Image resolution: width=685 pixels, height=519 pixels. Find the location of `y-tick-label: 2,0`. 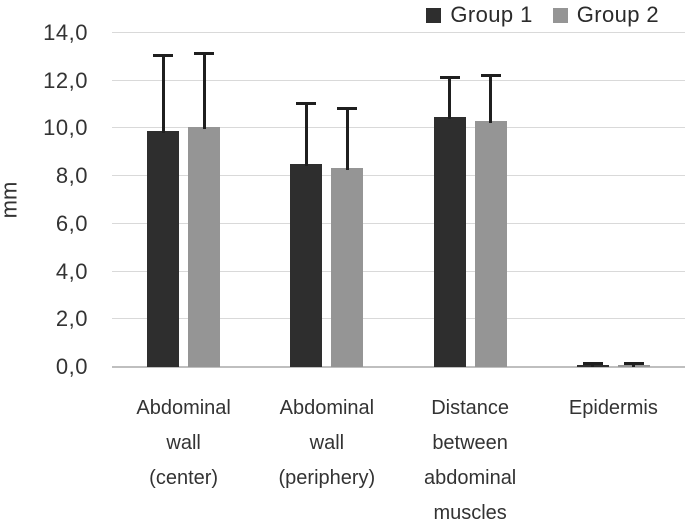

y-tick-label: 2,0 is located at coordinates (71, 319).